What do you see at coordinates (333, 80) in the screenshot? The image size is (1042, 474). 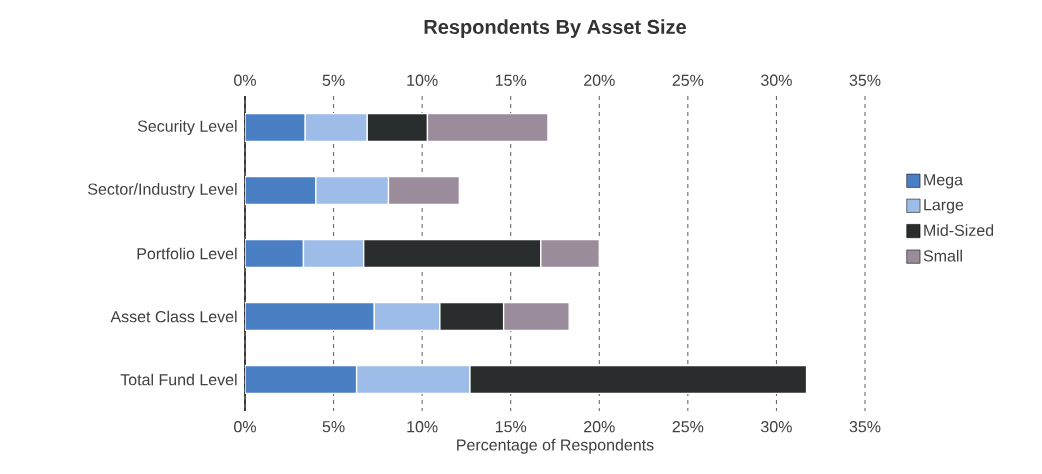 I see `x2-tick-label: 5%` at bounding box center [333, 80].